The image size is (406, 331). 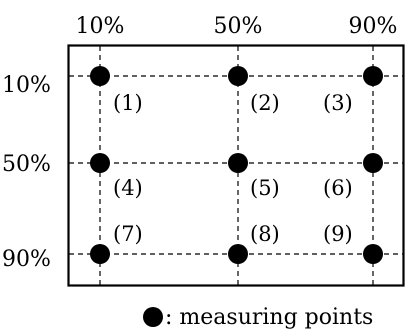 I want to click on point-label-3: (3), so click(x=338, y=103).